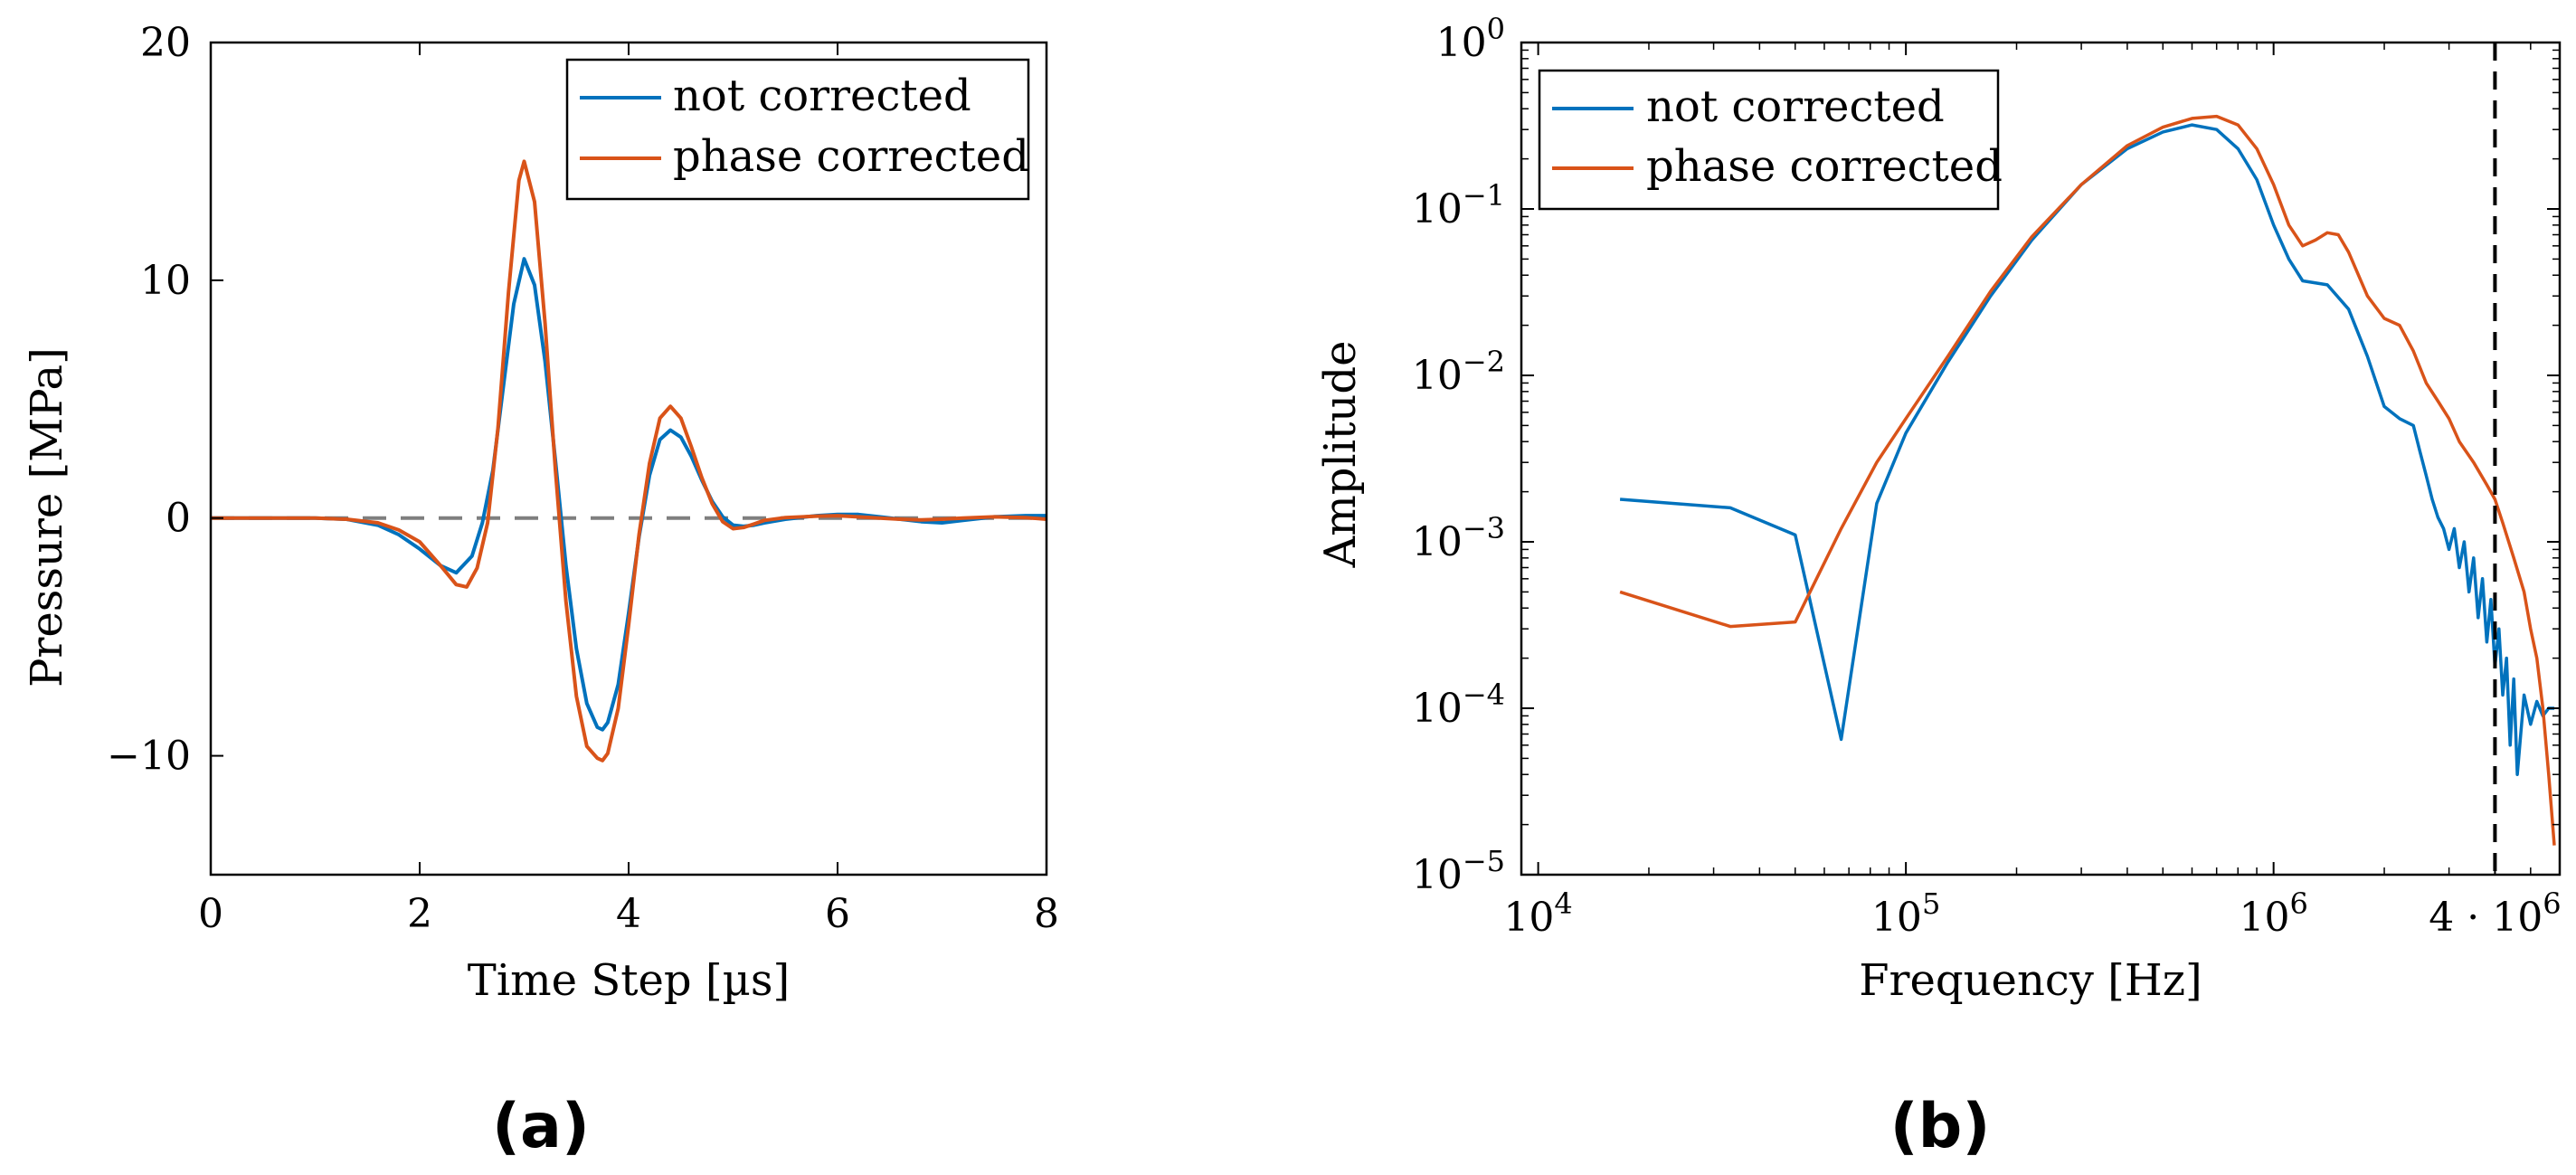  What do you see at coordinates (1046, 914) in the screenshot?
I see `panel-a-x-tick-label: 8` at bounding box center [1046, 914].